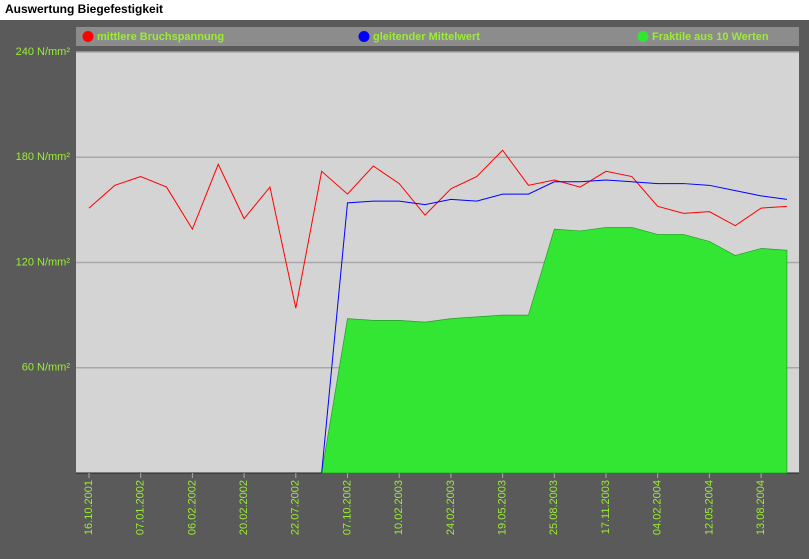  What do you see at coordinates (46, 368) in the screenshot?
I see `y-tick-label: 60 N/mm²` at bounding box center [46, 368].